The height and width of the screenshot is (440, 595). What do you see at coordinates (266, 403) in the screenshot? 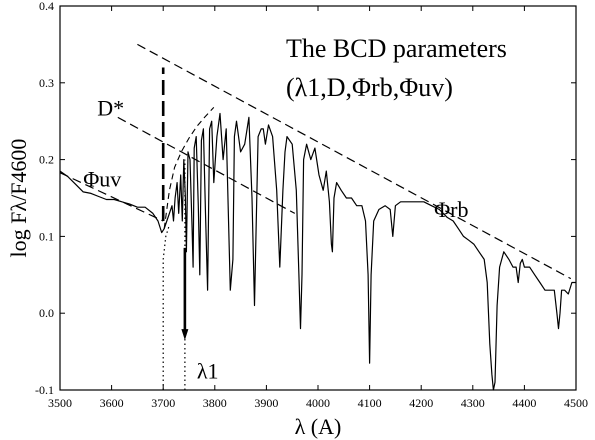
I see `x-tick-label: 3900` at bounding box center [266, 403].